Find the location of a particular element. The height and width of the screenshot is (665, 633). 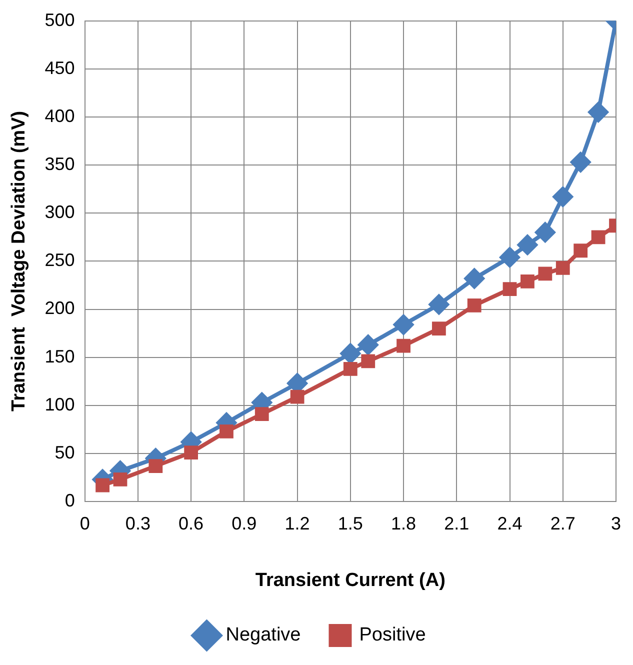

x-tick-label: 1.2 is located at coordinates (297, 523).